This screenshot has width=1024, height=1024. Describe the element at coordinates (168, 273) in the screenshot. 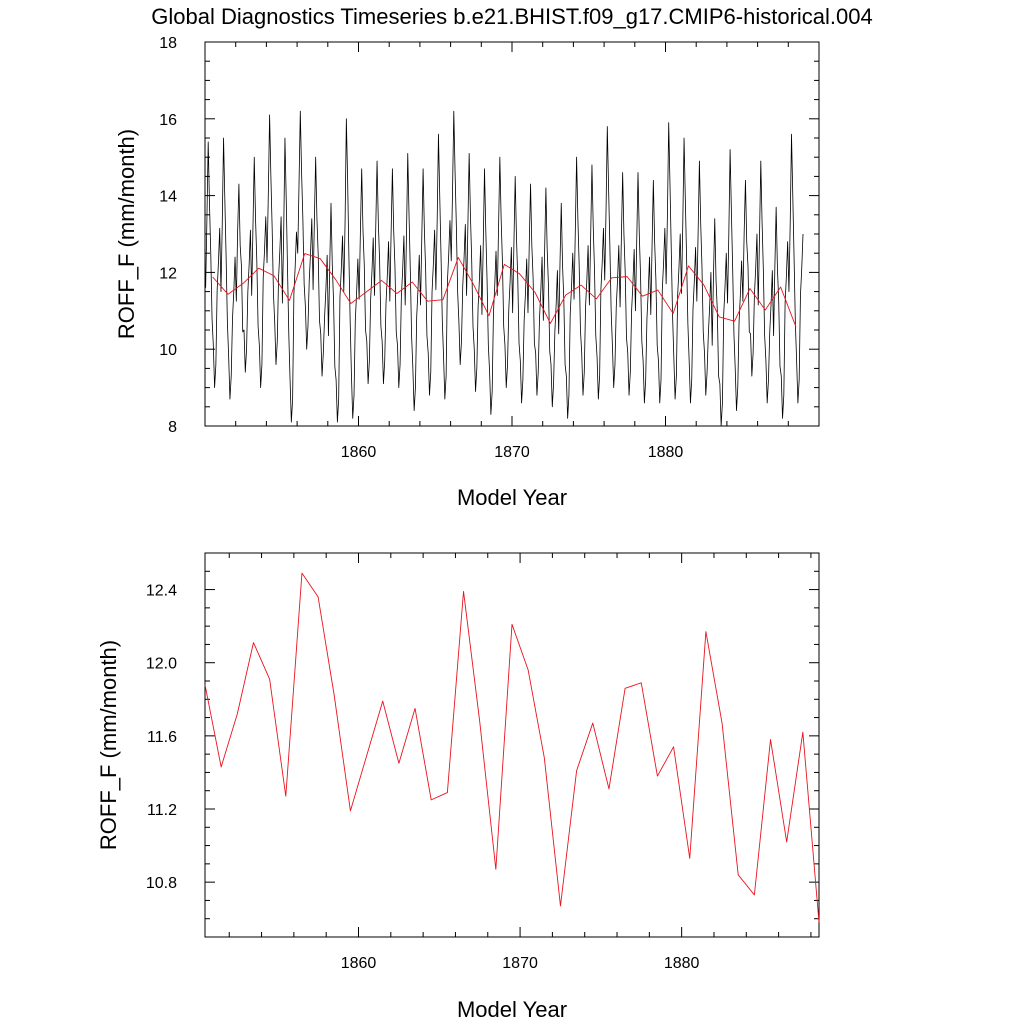

I see `y-tick-label: 12` at that location.